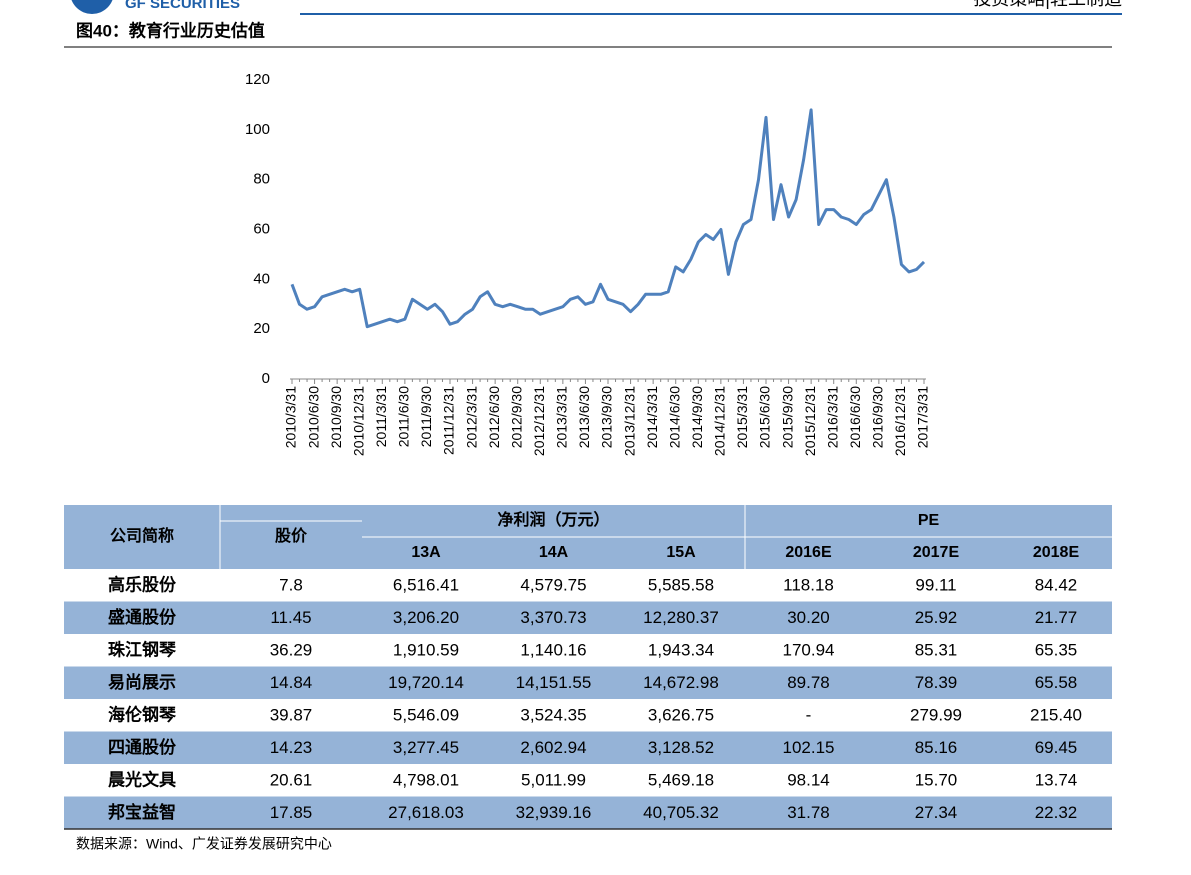  Describe the element at coordinates (266, 378) in the screenshot. I see `y-tick-label: 0` at that location.